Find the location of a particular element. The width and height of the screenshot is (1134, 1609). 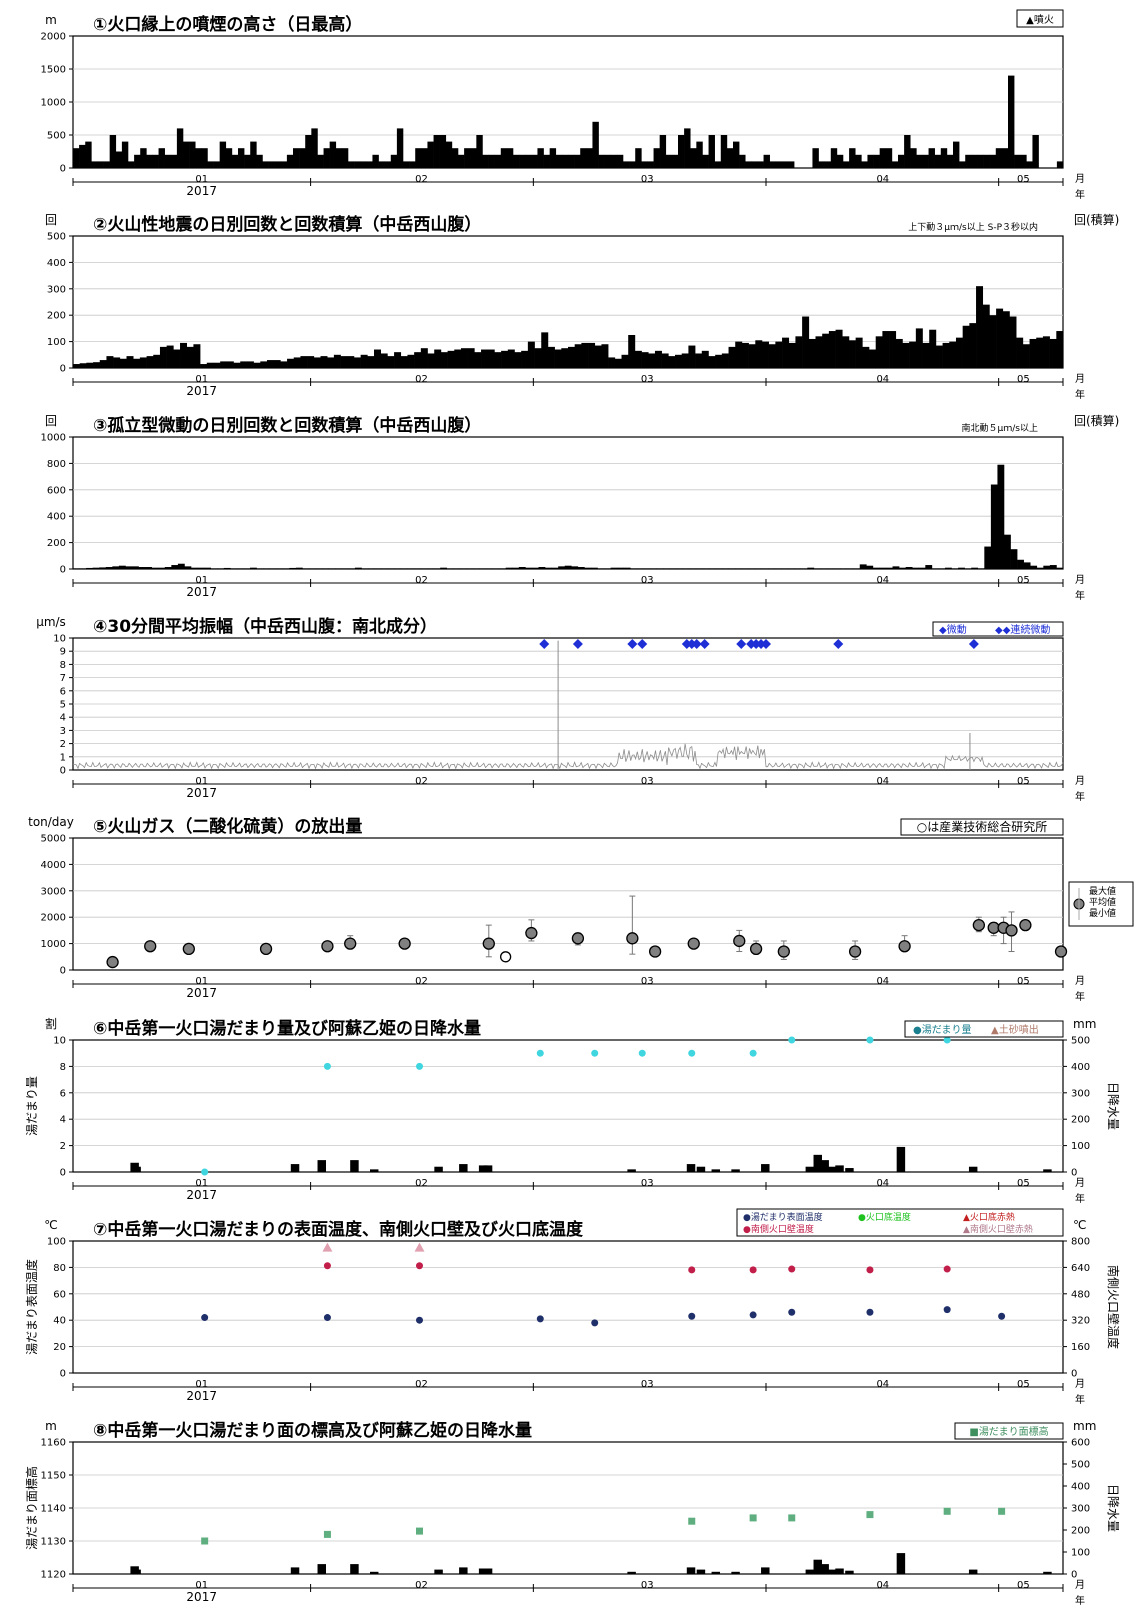

y2-tick-label: 160 is located at coordinates (1080, 1347).